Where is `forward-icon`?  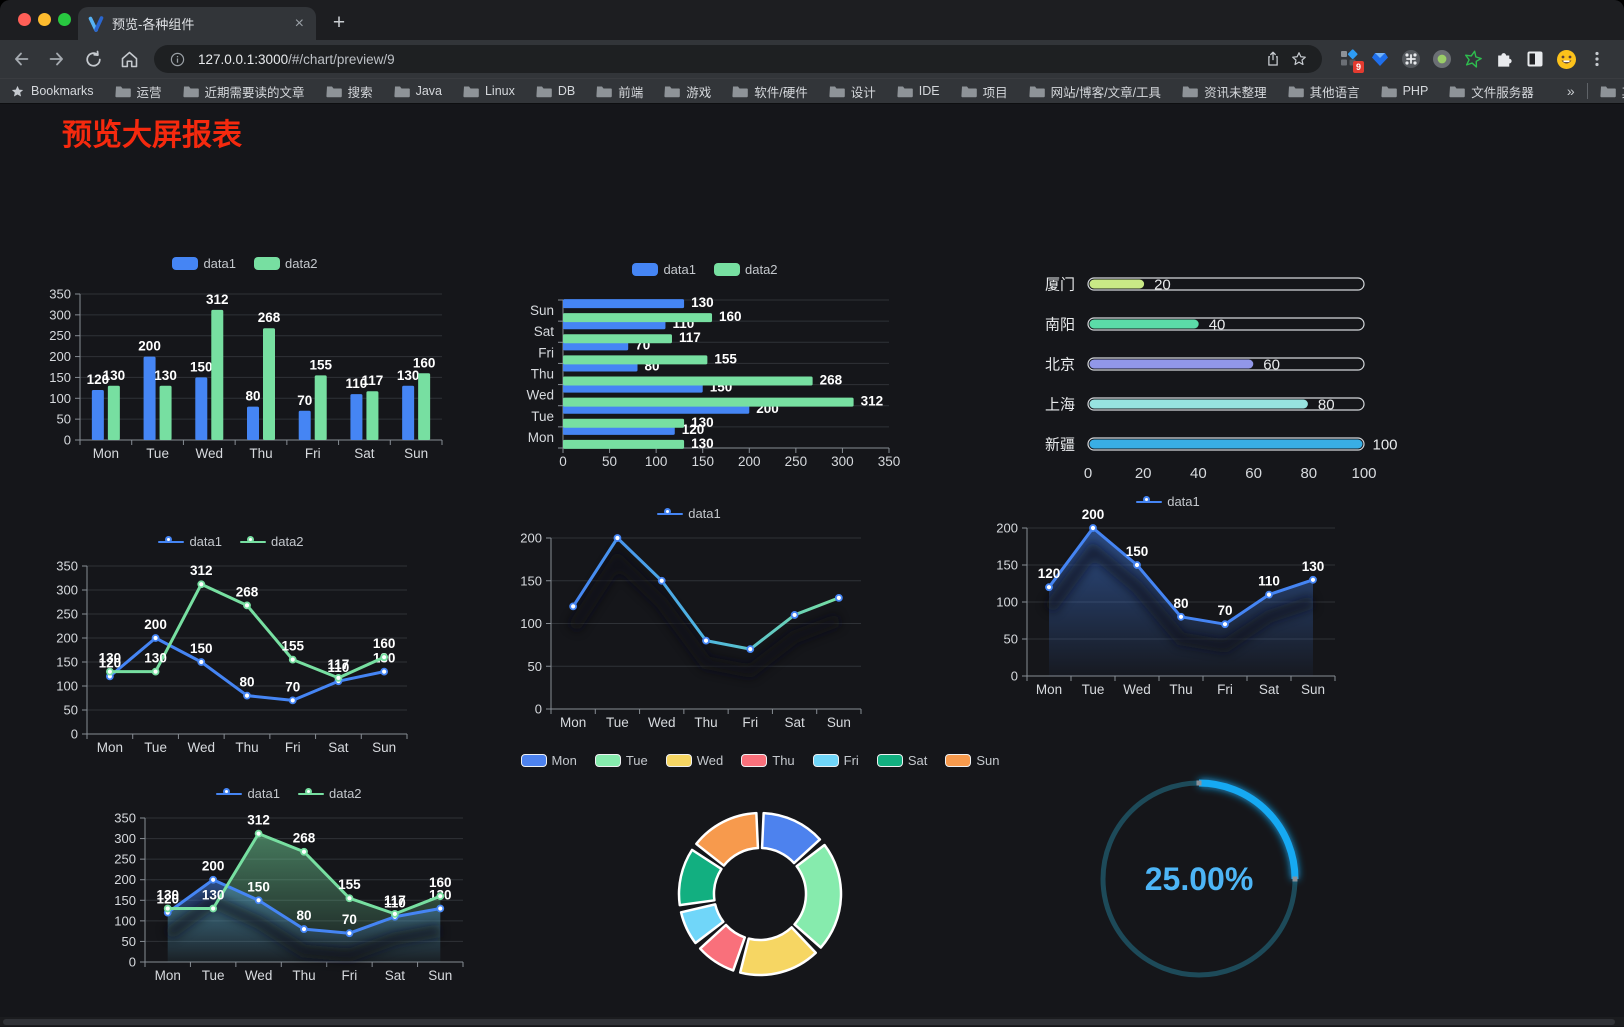 forward-icon is located at coordinates (57, 59).